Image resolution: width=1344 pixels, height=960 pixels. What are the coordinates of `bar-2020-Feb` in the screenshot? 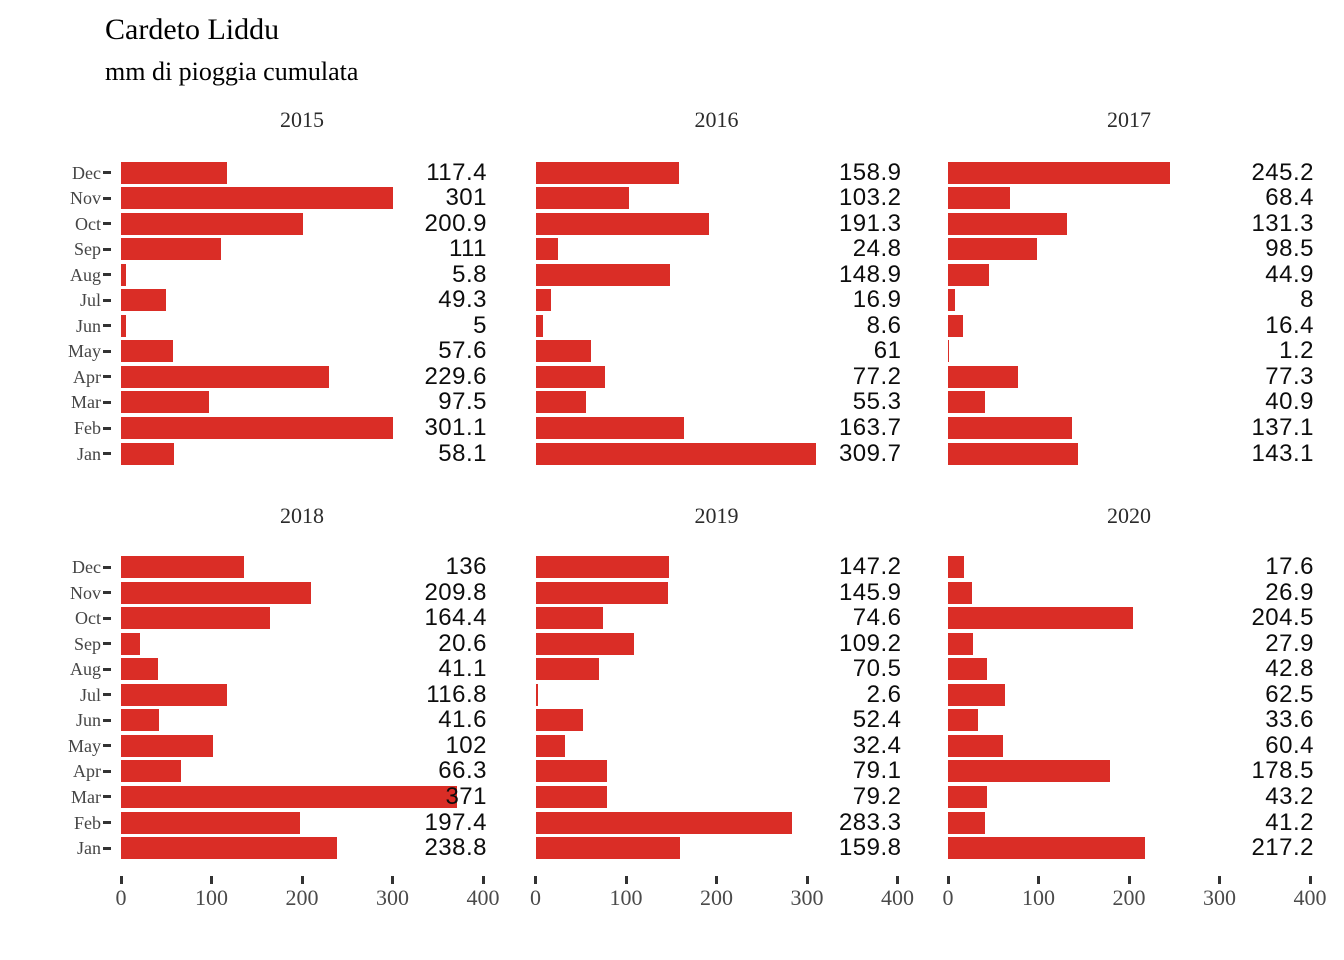 It's located at (967, 822).